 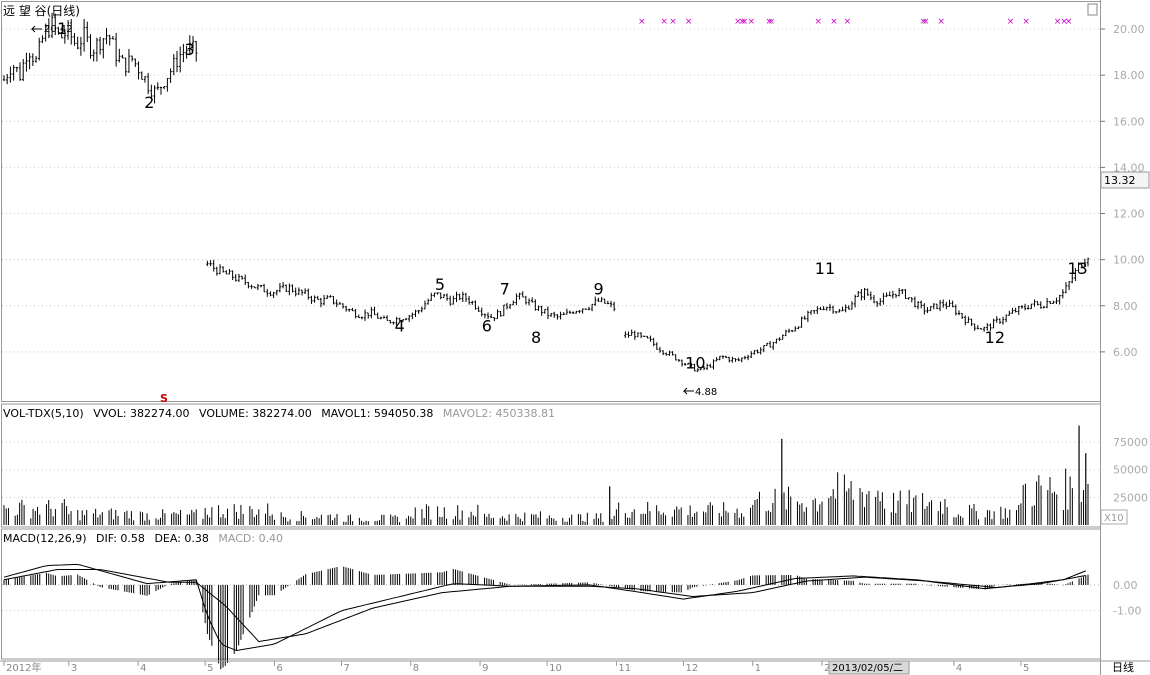 I want to click on x-tick-label: 1, so click(x=758, y=668).